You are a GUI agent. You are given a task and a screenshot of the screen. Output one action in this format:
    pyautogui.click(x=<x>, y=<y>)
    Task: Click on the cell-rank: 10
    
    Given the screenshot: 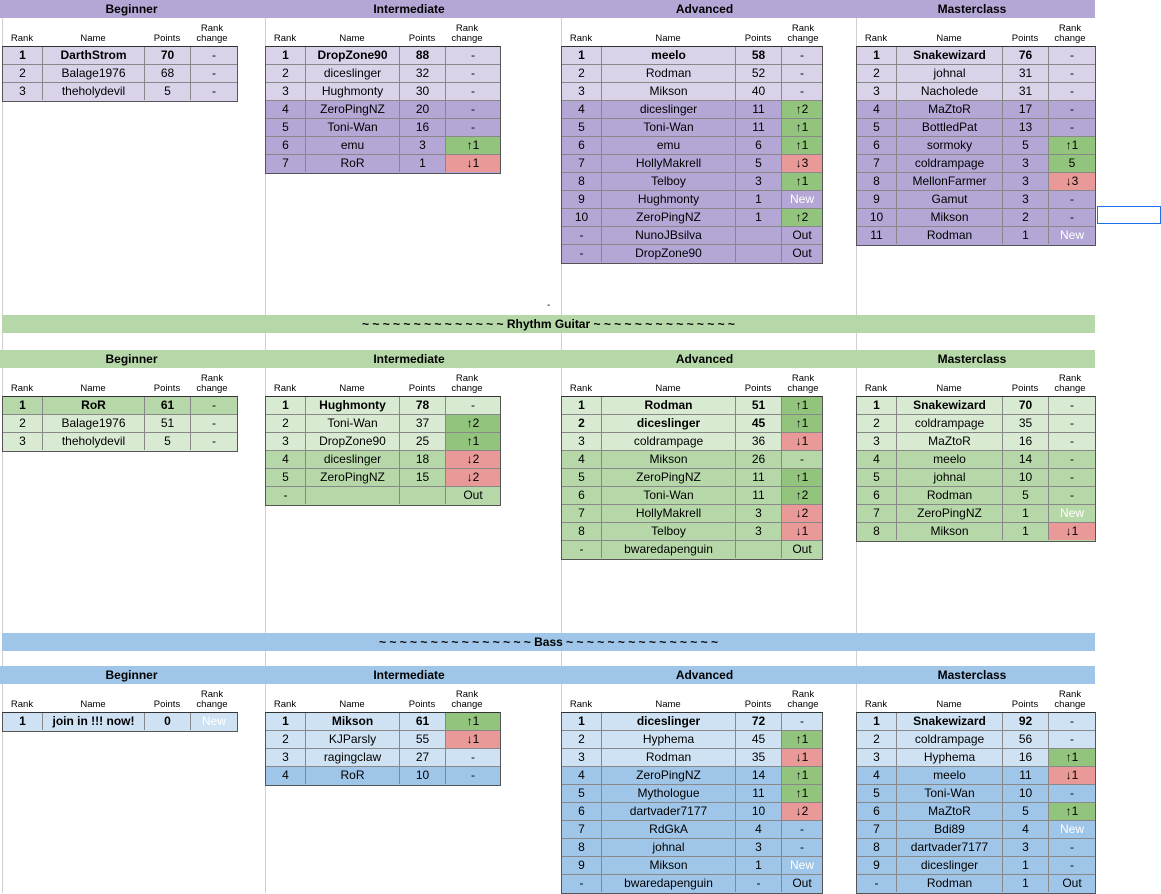 What is the action you would take?
    pyautogui.click(x=582, y=217)
    